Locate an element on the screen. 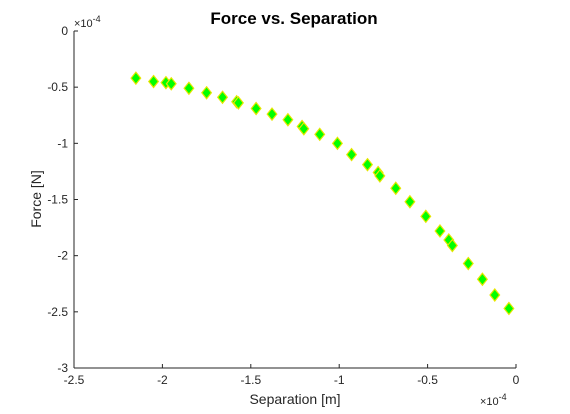 The width and height of the screenshot is (570, 414). y-tick-label: -1.5 is located at coordinates (57, 200).